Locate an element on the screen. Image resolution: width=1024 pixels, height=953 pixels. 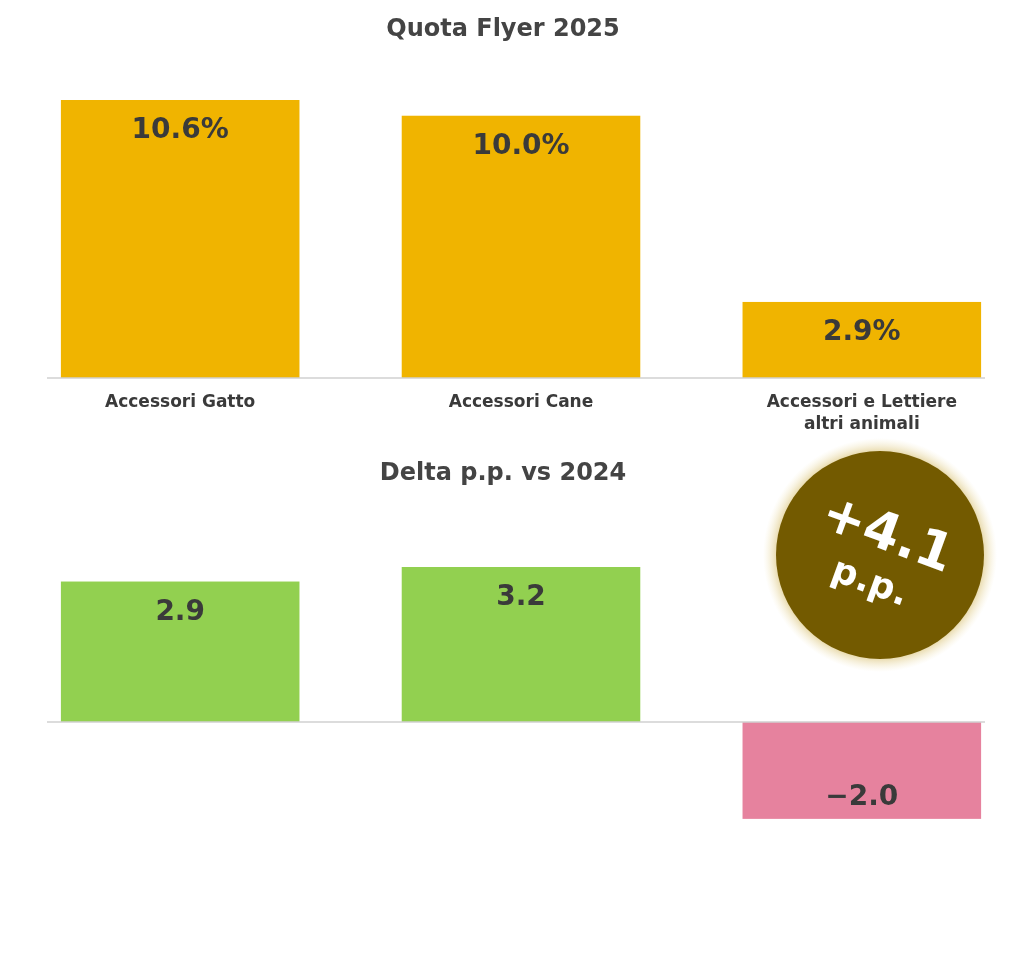
circle-badge: +4.1 p.p. is located at coordinates (880, 555).